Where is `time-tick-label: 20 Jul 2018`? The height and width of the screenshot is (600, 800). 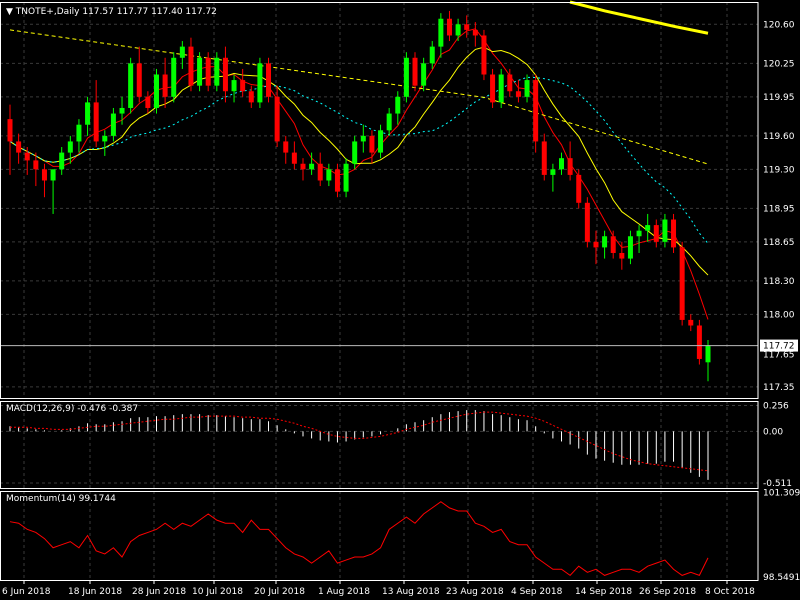 time-tick-label: 20 Jul 2018 is located at coordinates (279, 592).